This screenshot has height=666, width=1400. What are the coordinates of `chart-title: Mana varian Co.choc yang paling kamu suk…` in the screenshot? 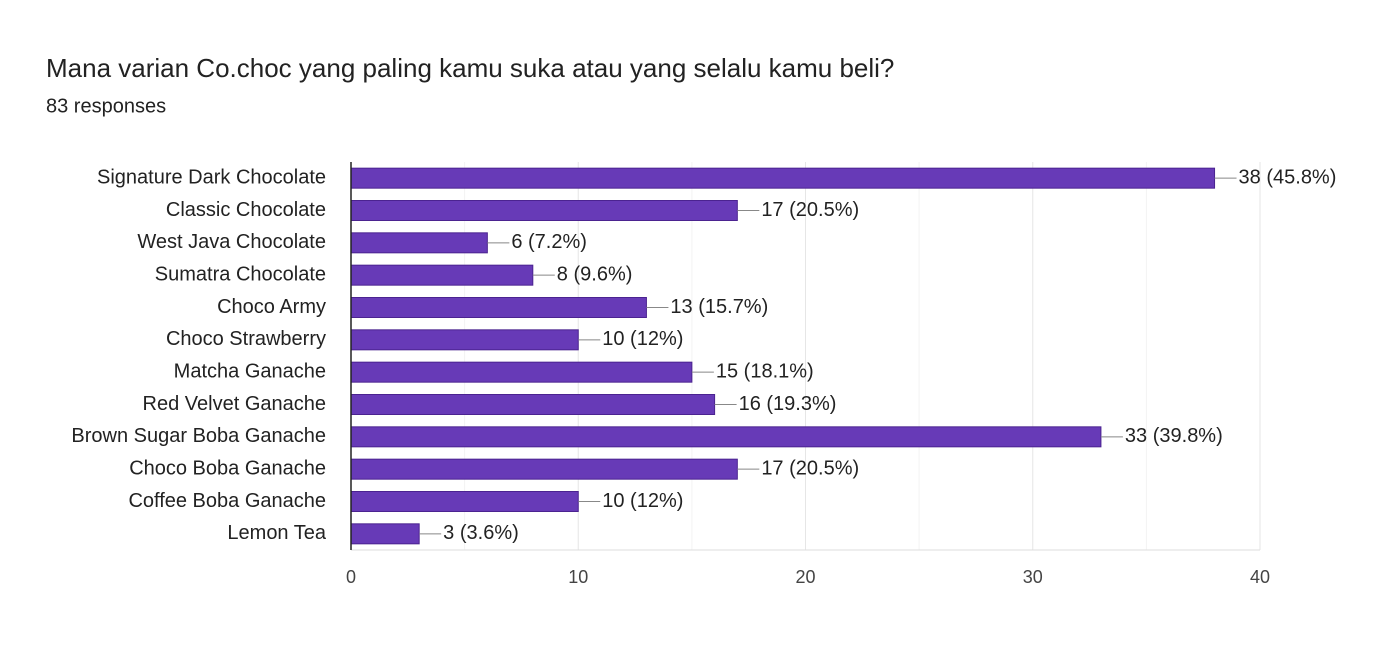 It's located at (470, 68).